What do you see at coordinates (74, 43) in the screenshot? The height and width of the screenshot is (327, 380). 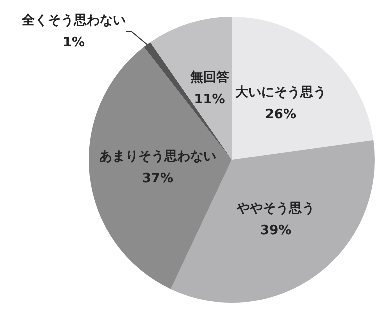 I see `data-label: 1%` at bounding box center [74, 43].